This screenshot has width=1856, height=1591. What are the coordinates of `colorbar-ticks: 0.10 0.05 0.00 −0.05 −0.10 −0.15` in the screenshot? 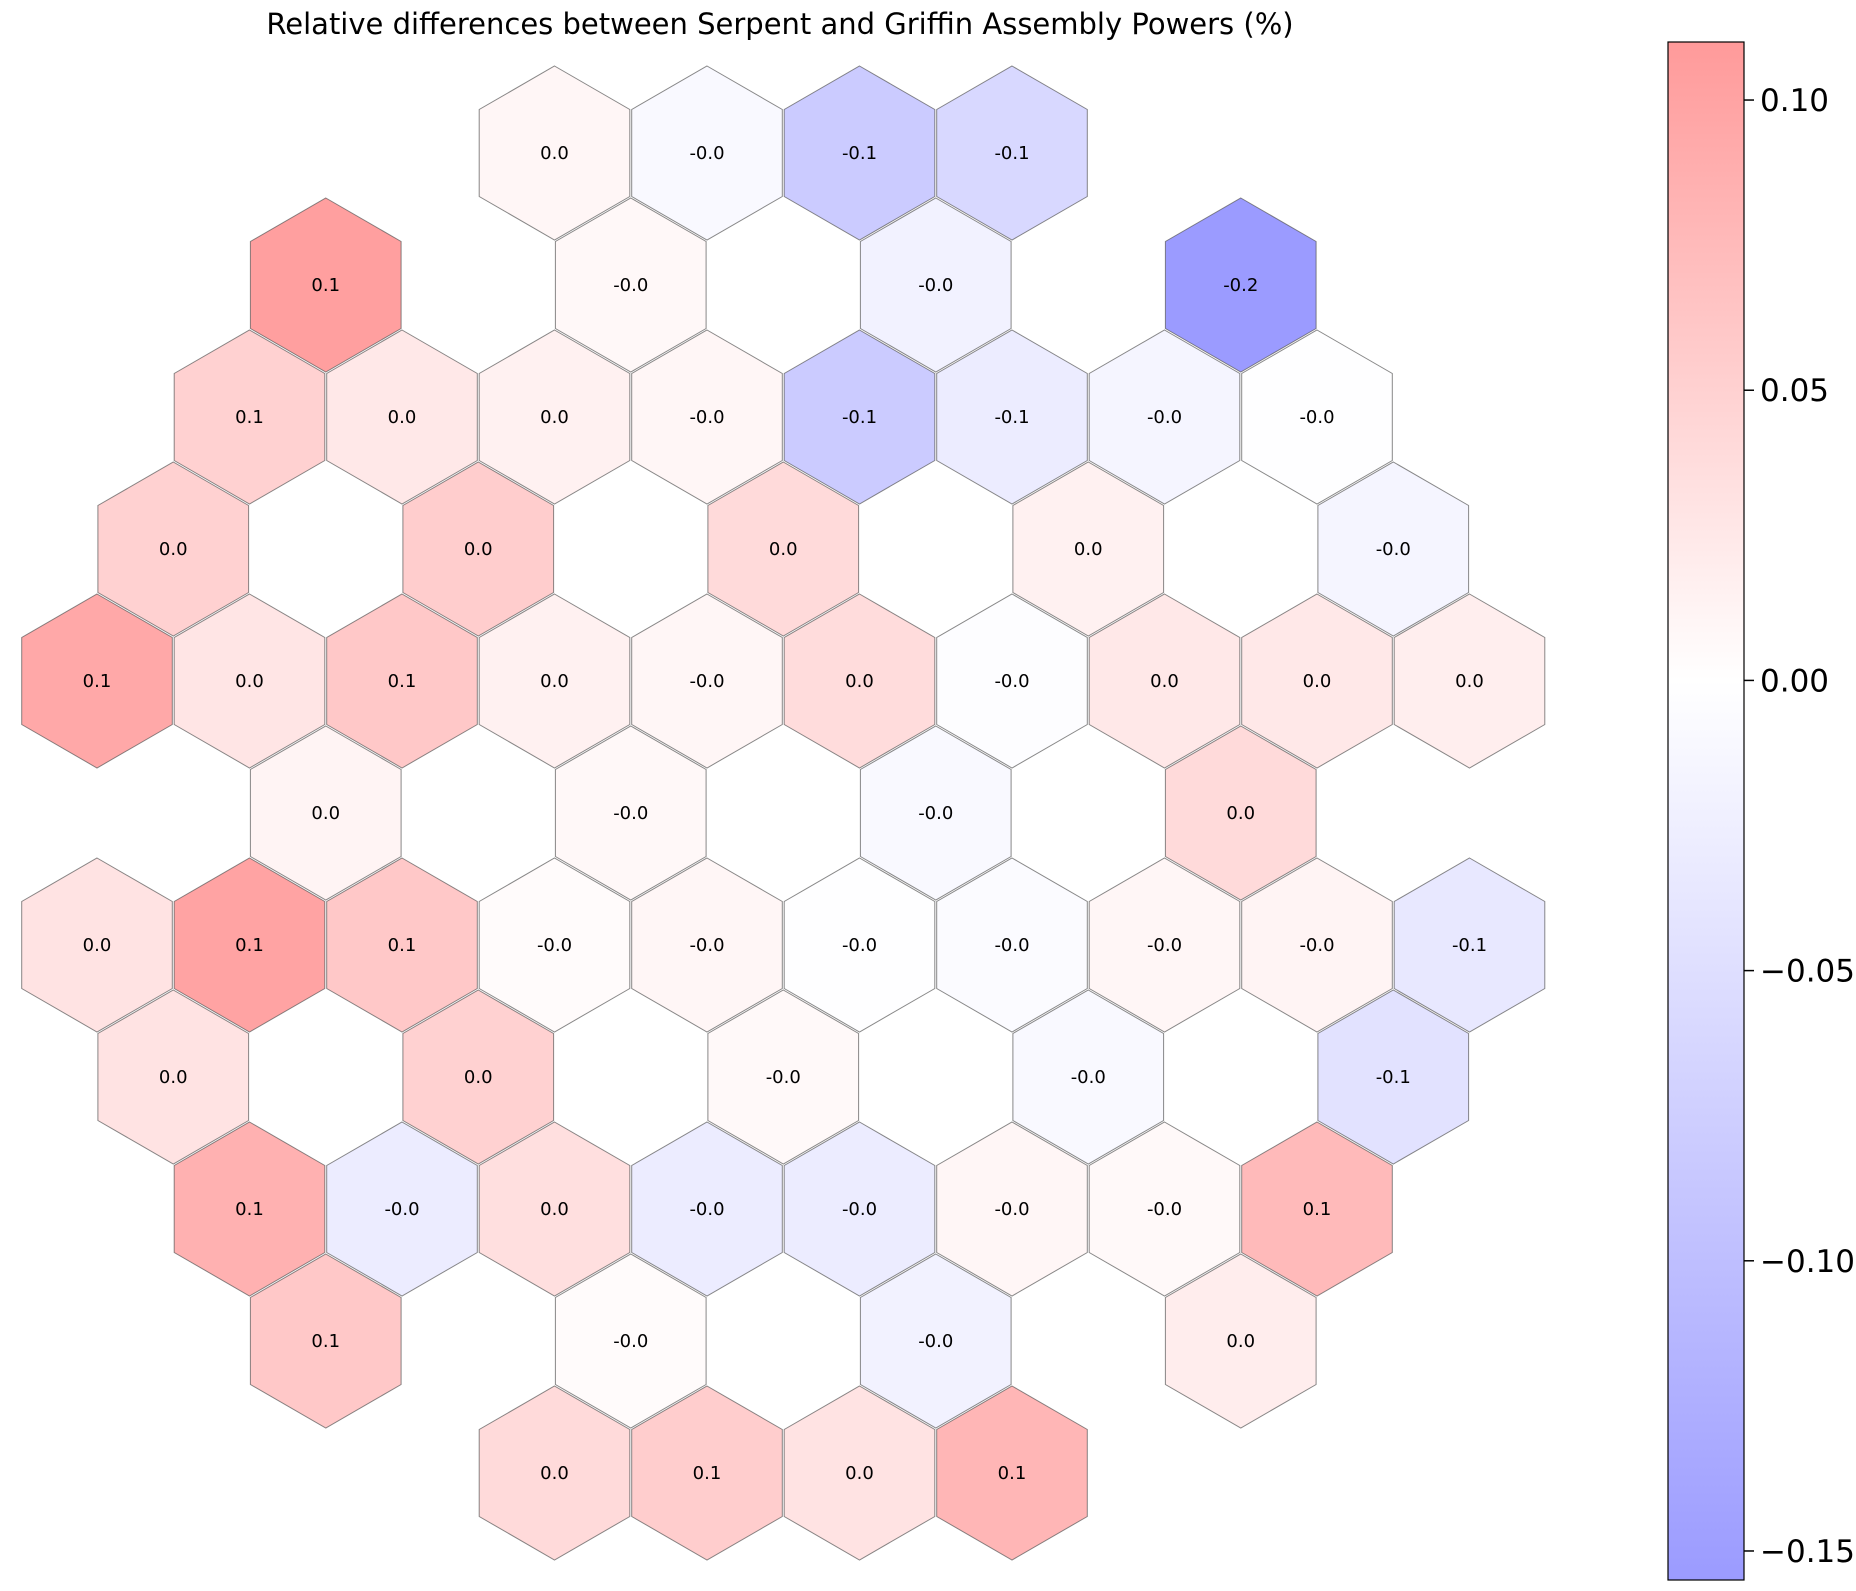 It's located at (1799, 826).